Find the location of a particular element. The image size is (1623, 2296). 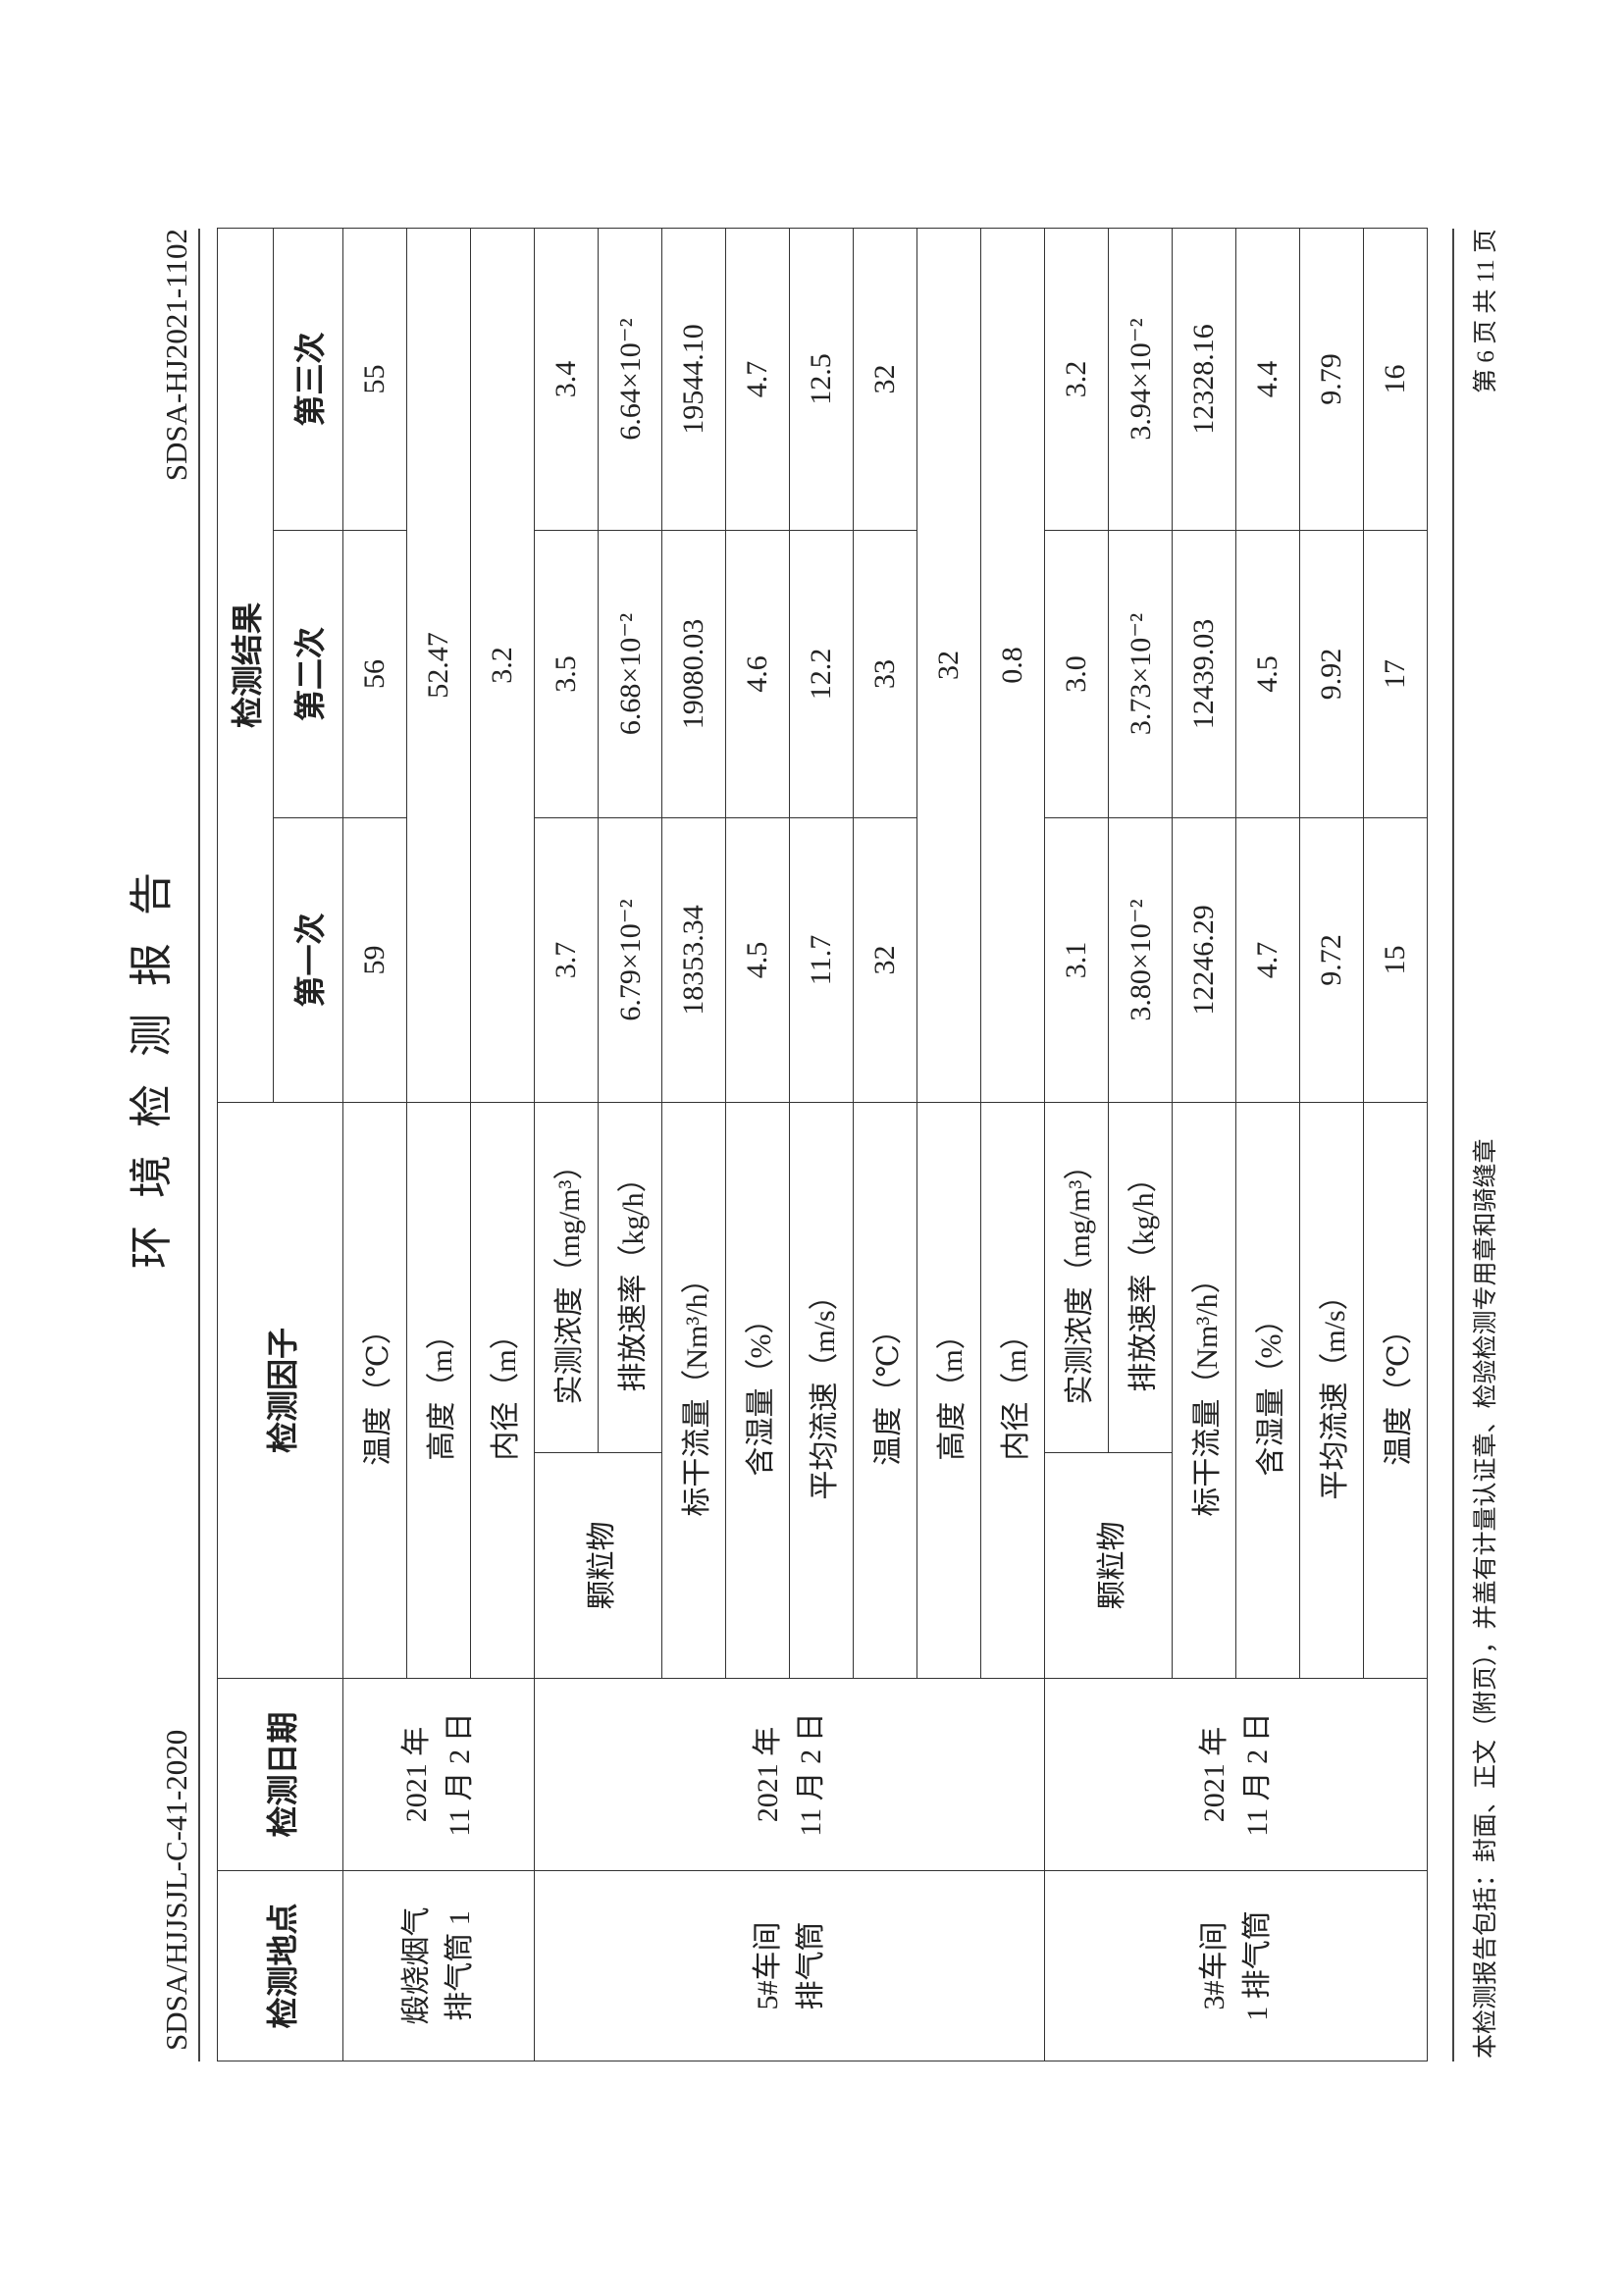

table-row: 煅烧烟气 排气筒 1 2021 年 11 月 2 日 温度（℃） 59 56 55 is located at coordinates (438, 1144).